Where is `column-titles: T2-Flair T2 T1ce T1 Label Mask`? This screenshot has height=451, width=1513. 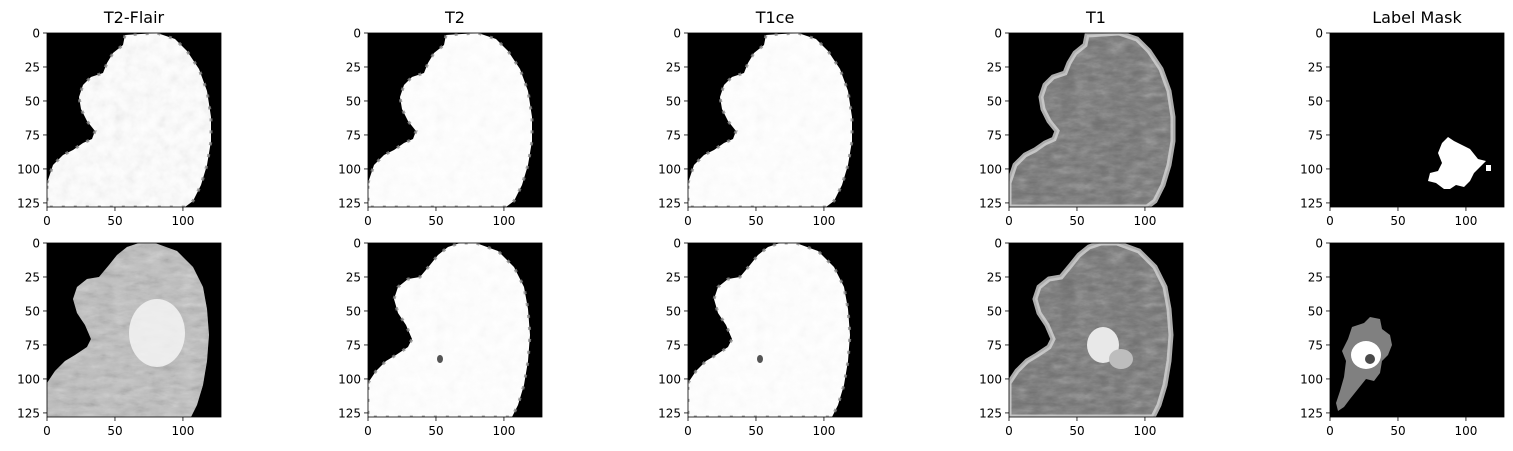
column-titles: T2-Flair T2 T1ce T1 Label Mask is located at coordinates (783, 17).